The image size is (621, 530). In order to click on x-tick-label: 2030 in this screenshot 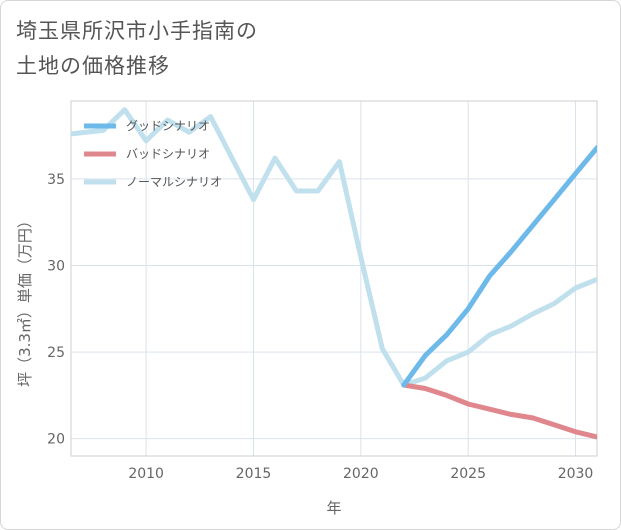, I will do `click(576, 474)`.